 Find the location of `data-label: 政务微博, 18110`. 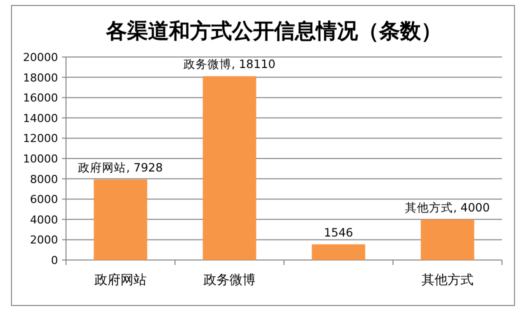

data-label: 政务微博, 18110 is located at coordinates (230, 64).